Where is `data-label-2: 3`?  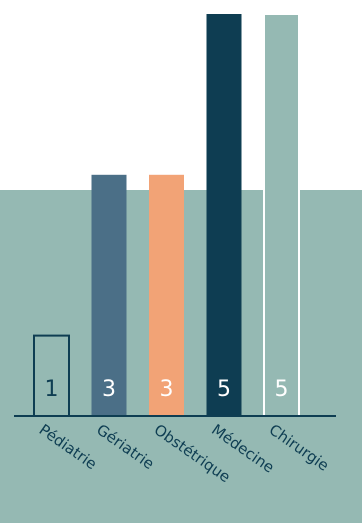
data-label-2: 3 is located at coordinates (167, 389).